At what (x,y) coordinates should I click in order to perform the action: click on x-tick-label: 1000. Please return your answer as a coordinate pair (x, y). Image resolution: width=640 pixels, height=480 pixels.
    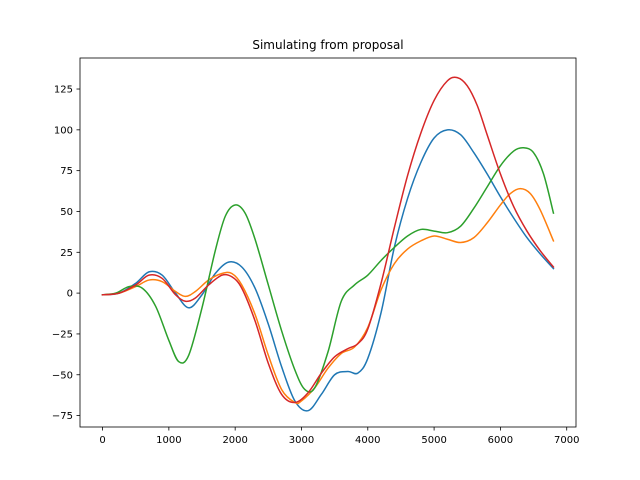
    Looking at the image, I should click on (168, 440).